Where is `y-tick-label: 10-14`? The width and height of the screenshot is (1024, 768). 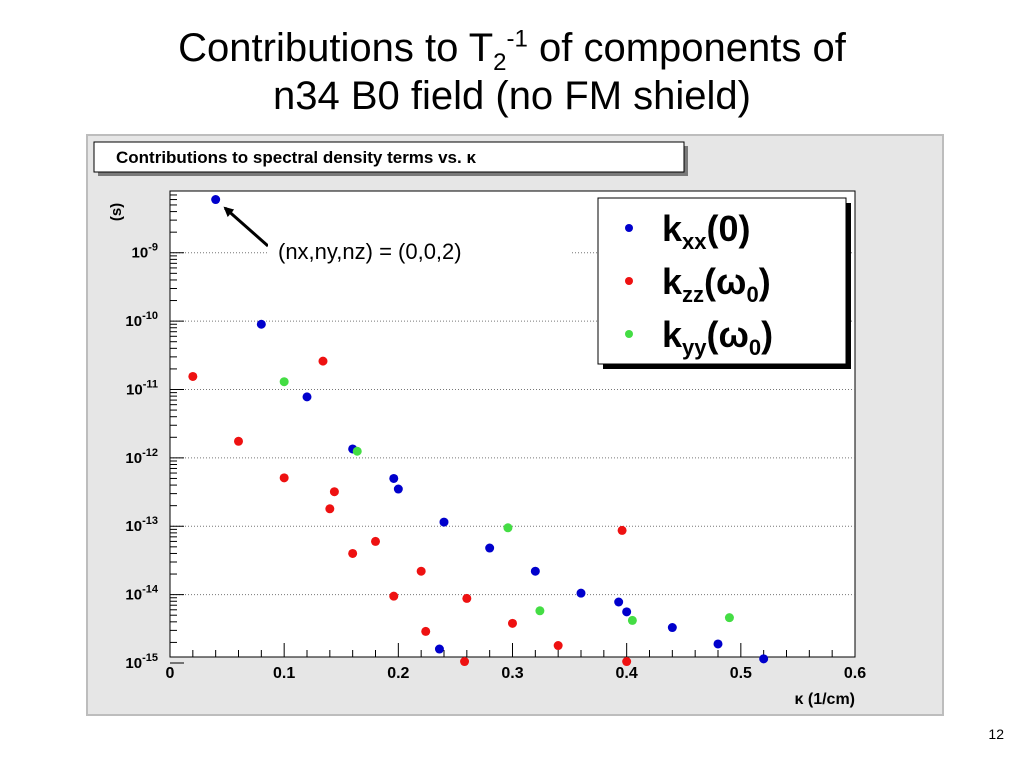 y-tick-label: 10-14 is located at coordinates (141, 594).